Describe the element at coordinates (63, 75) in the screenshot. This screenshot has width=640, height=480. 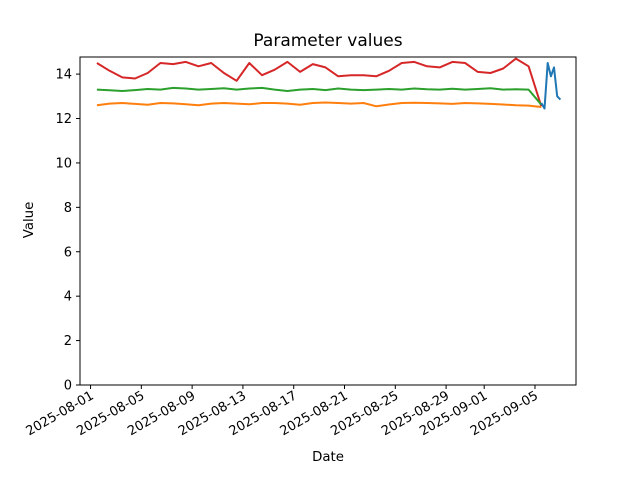
I see `y-tick-label: 14` at that location.